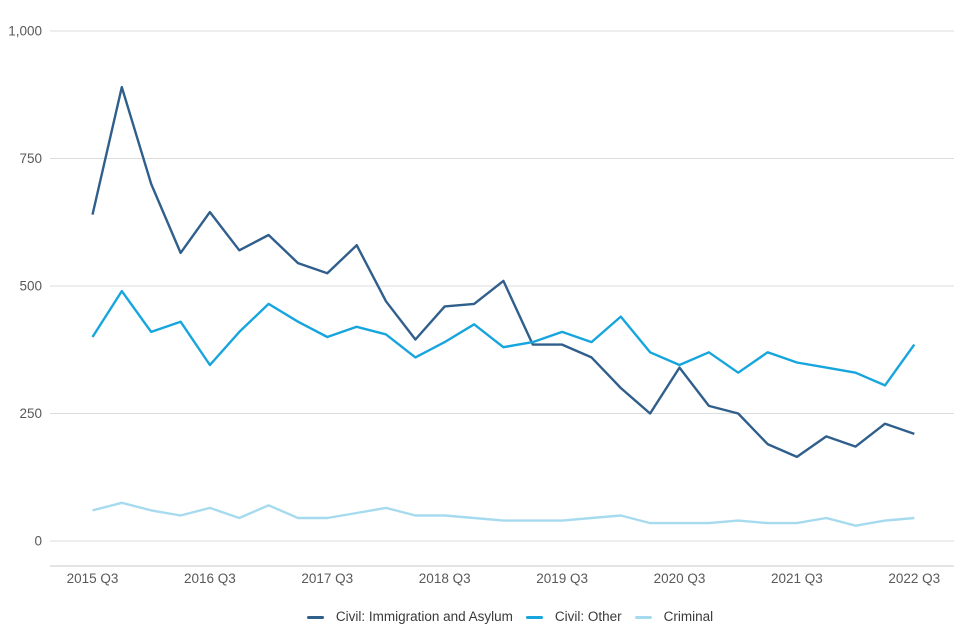 This screenshot has width=960, height=640. Describe the element at coordinates (562, 578) in the screenshot. I see `x-axis-label: 2019 Q3` at that location.